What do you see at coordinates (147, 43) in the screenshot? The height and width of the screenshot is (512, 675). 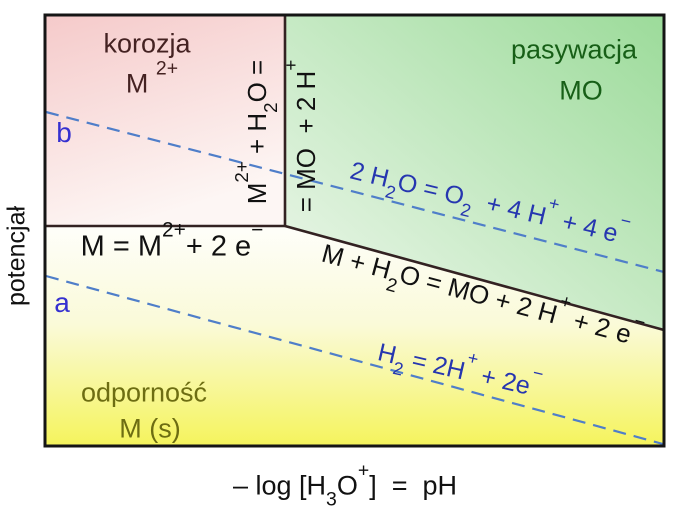 I see `region-label-korozja: korozja` at bounding box center [147, 43].